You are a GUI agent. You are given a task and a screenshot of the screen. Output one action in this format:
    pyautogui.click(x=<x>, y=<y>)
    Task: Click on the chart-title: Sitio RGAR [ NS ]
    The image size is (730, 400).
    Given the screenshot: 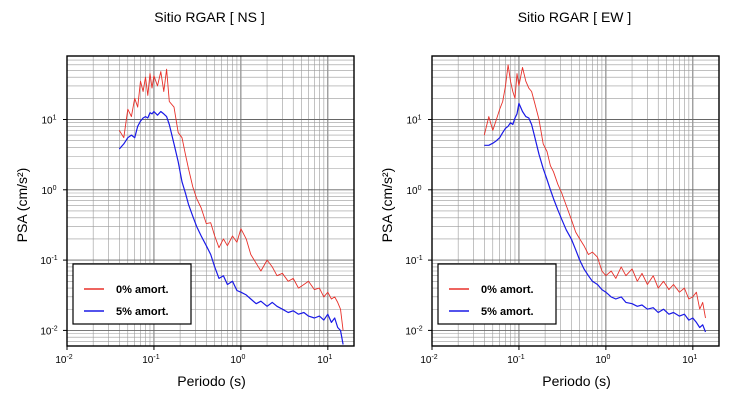 What is the action you would take?
    pyautogui.click(x=209, y=17)
    